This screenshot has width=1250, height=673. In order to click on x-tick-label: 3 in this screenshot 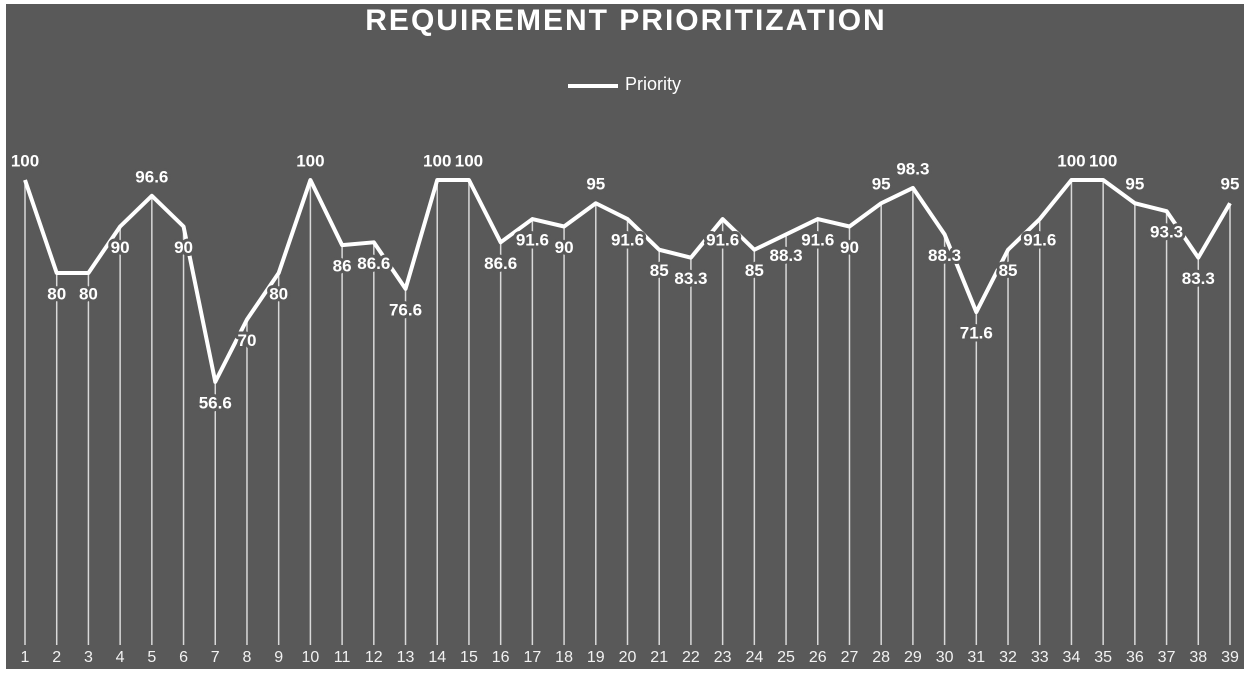, I will do `click(88, 657)`.